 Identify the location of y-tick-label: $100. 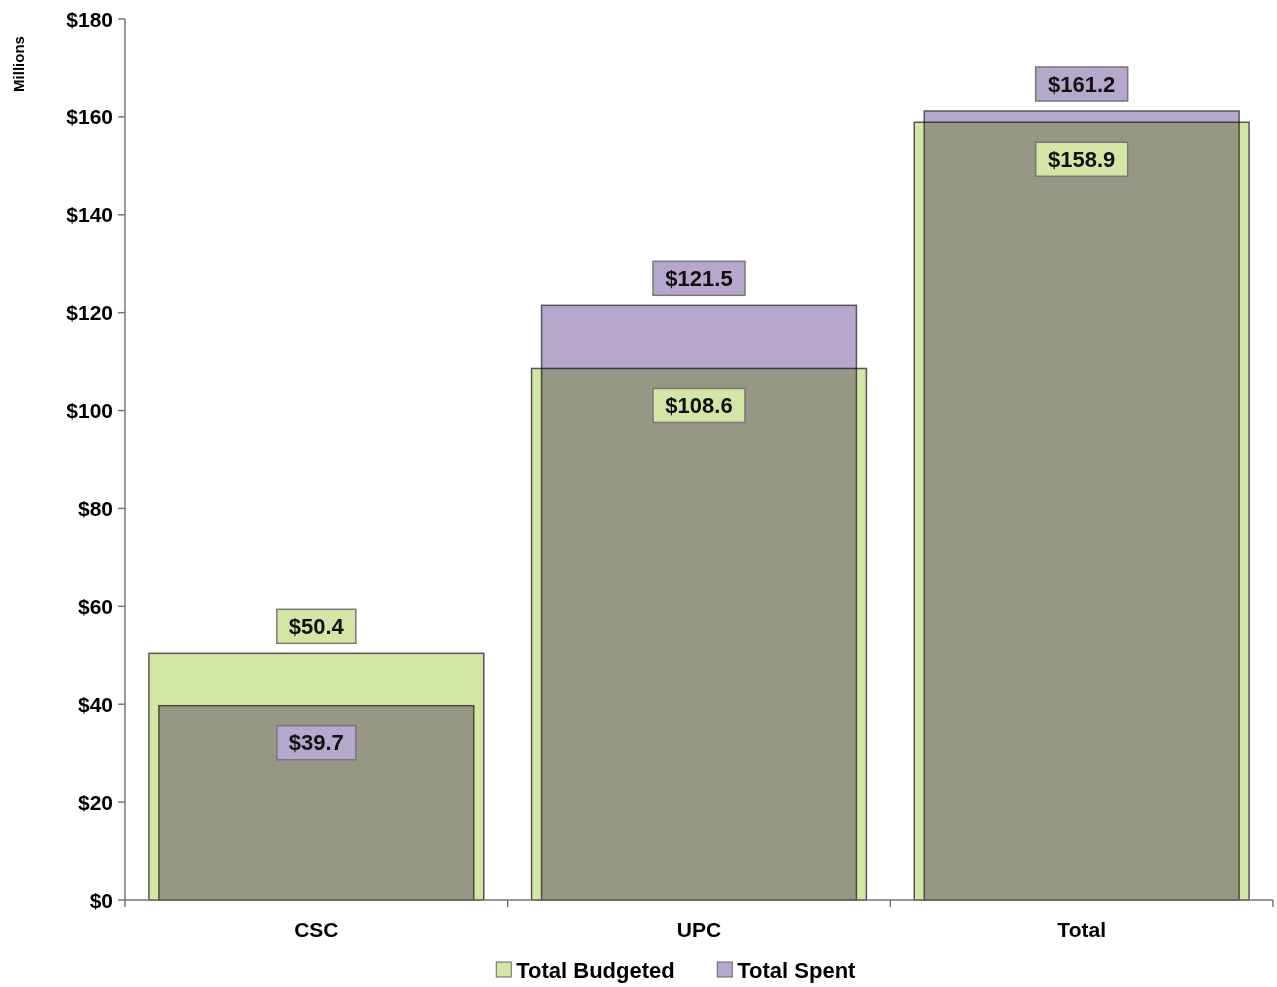
(89, 411).